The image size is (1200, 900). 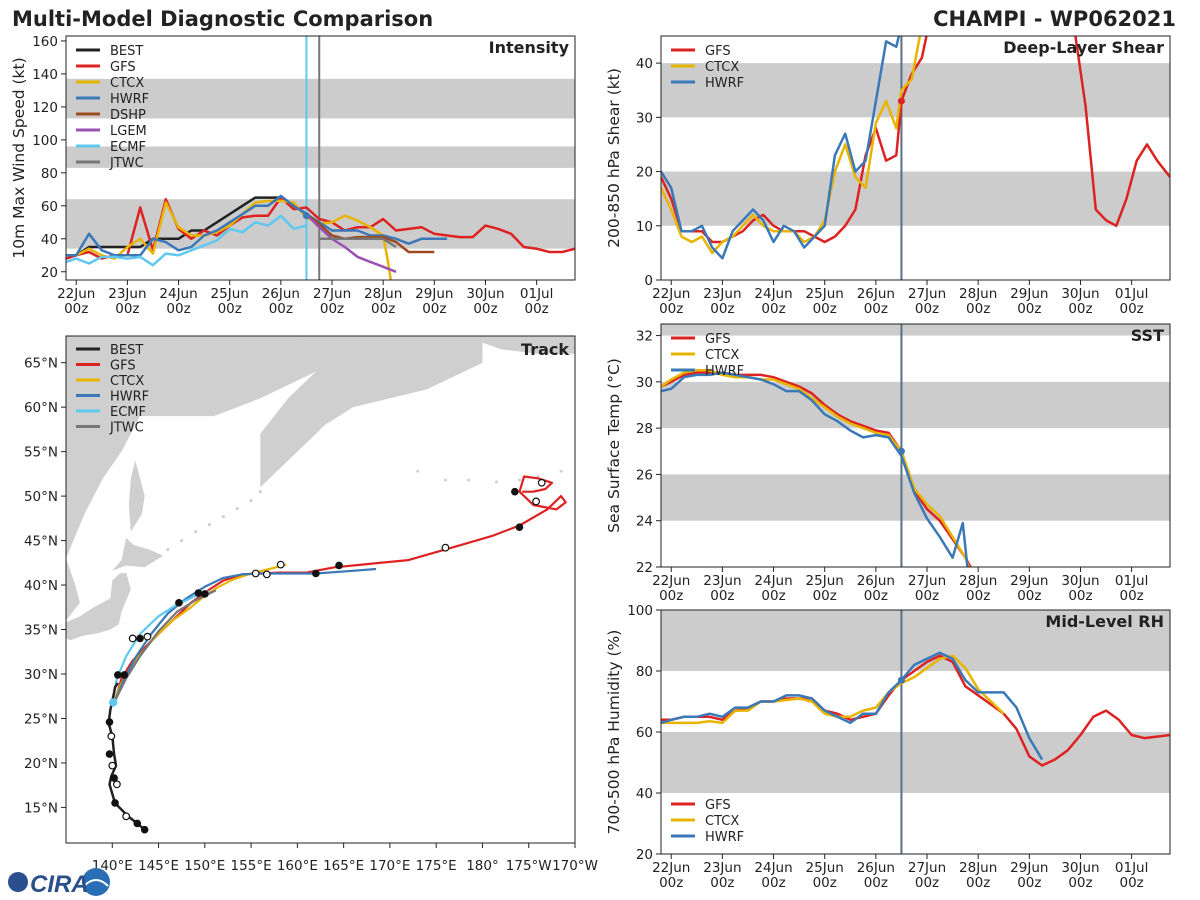 I want to click on rh-xtick-day: 25Jun, so click(x=825, y=868).